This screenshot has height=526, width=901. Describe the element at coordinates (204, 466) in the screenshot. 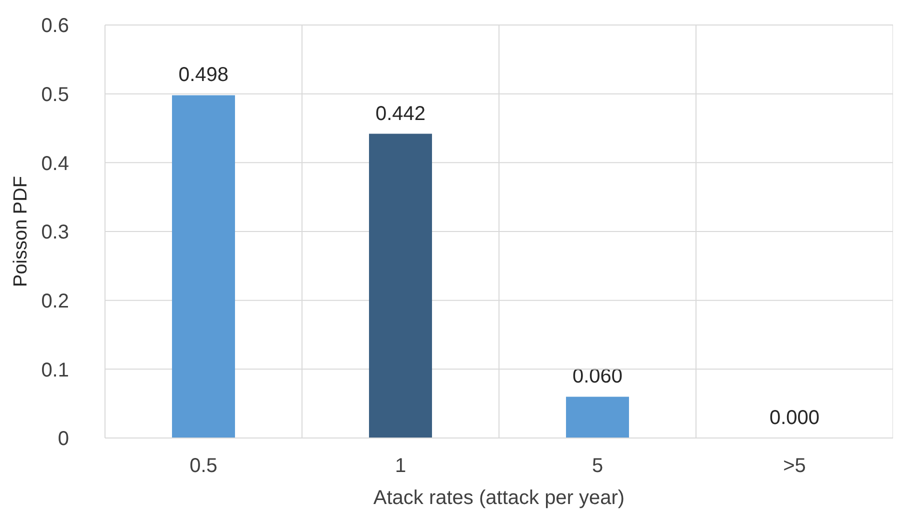

I see `x-tick-label: 0.5` at that location.